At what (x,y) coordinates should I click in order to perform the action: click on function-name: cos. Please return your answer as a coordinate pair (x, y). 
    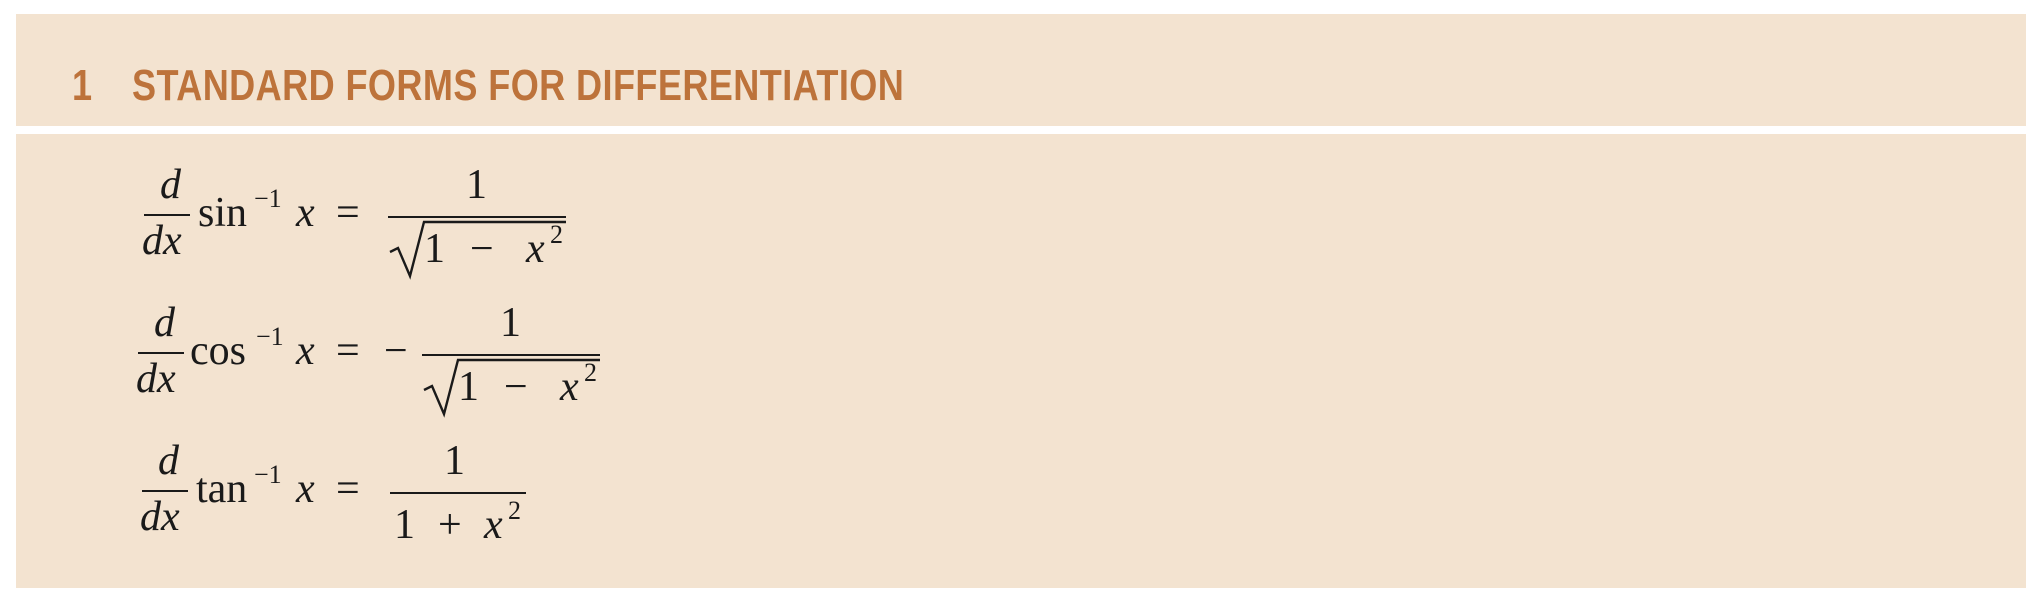
    Looking at the image, I should click on (218, 351).